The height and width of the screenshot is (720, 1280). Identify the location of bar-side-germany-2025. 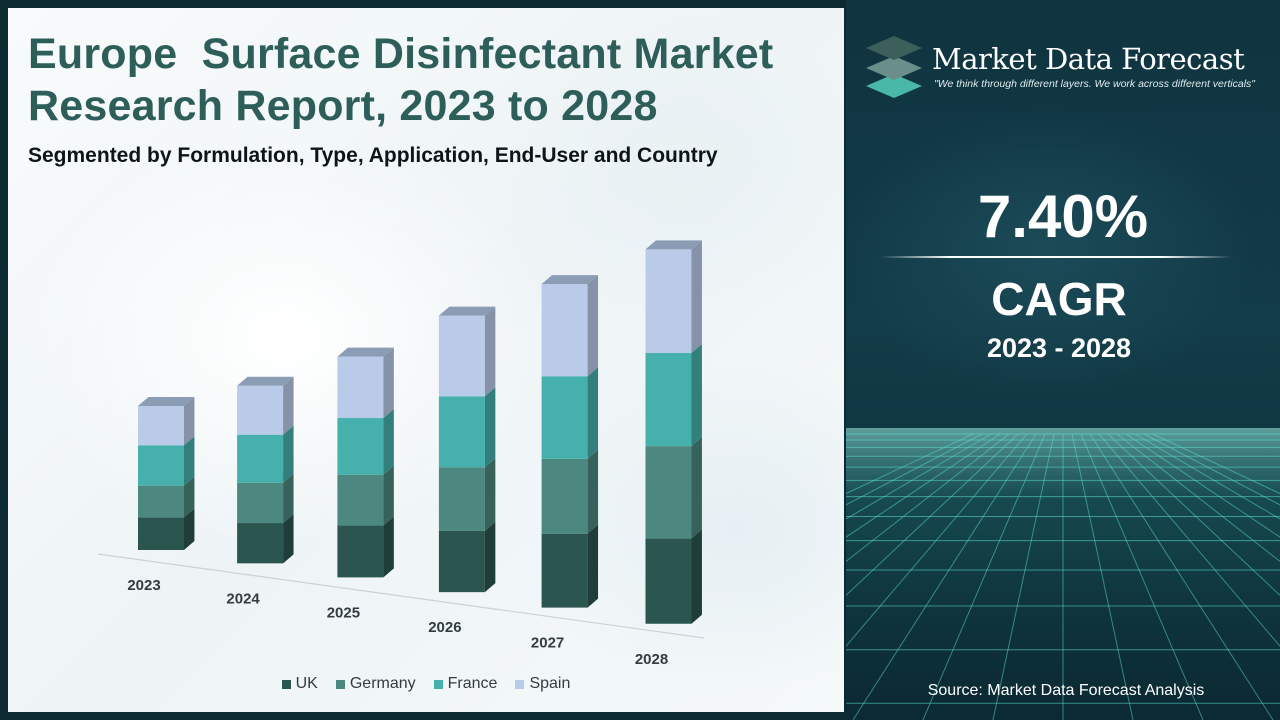
(388, 495).